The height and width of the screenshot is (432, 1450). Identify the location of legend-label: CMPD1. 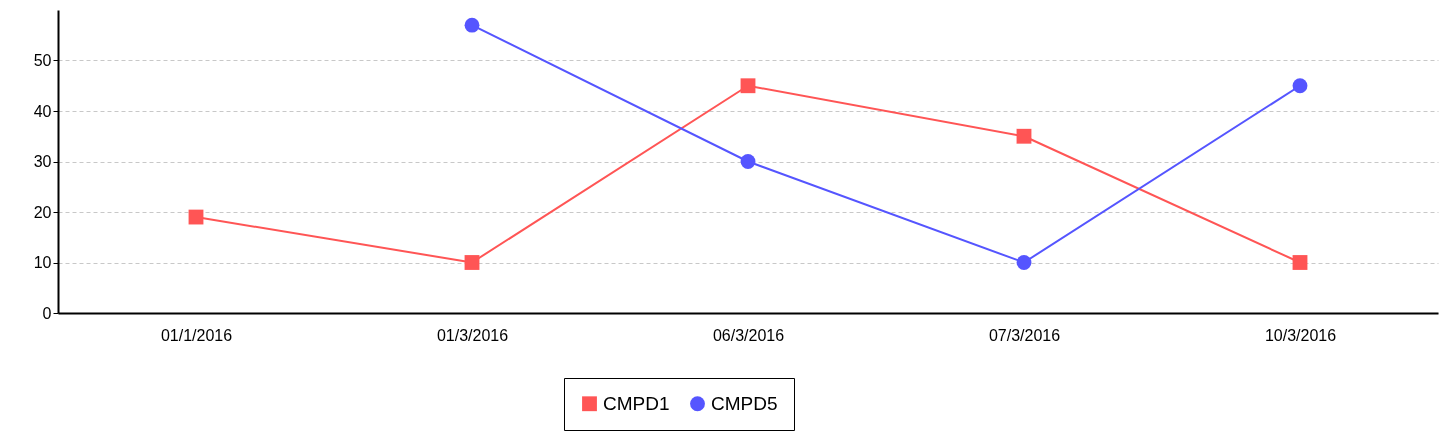
(636, 403).